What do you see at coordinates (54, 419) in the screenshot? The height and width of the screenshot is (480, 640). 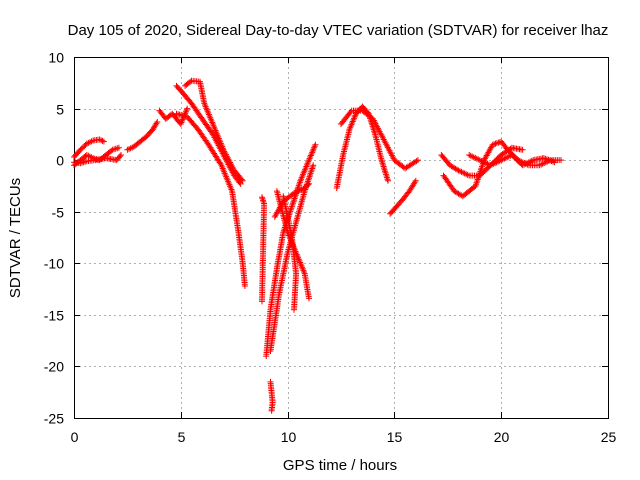 I see `y-tick-label: -25` at bounding box center [54, 419].